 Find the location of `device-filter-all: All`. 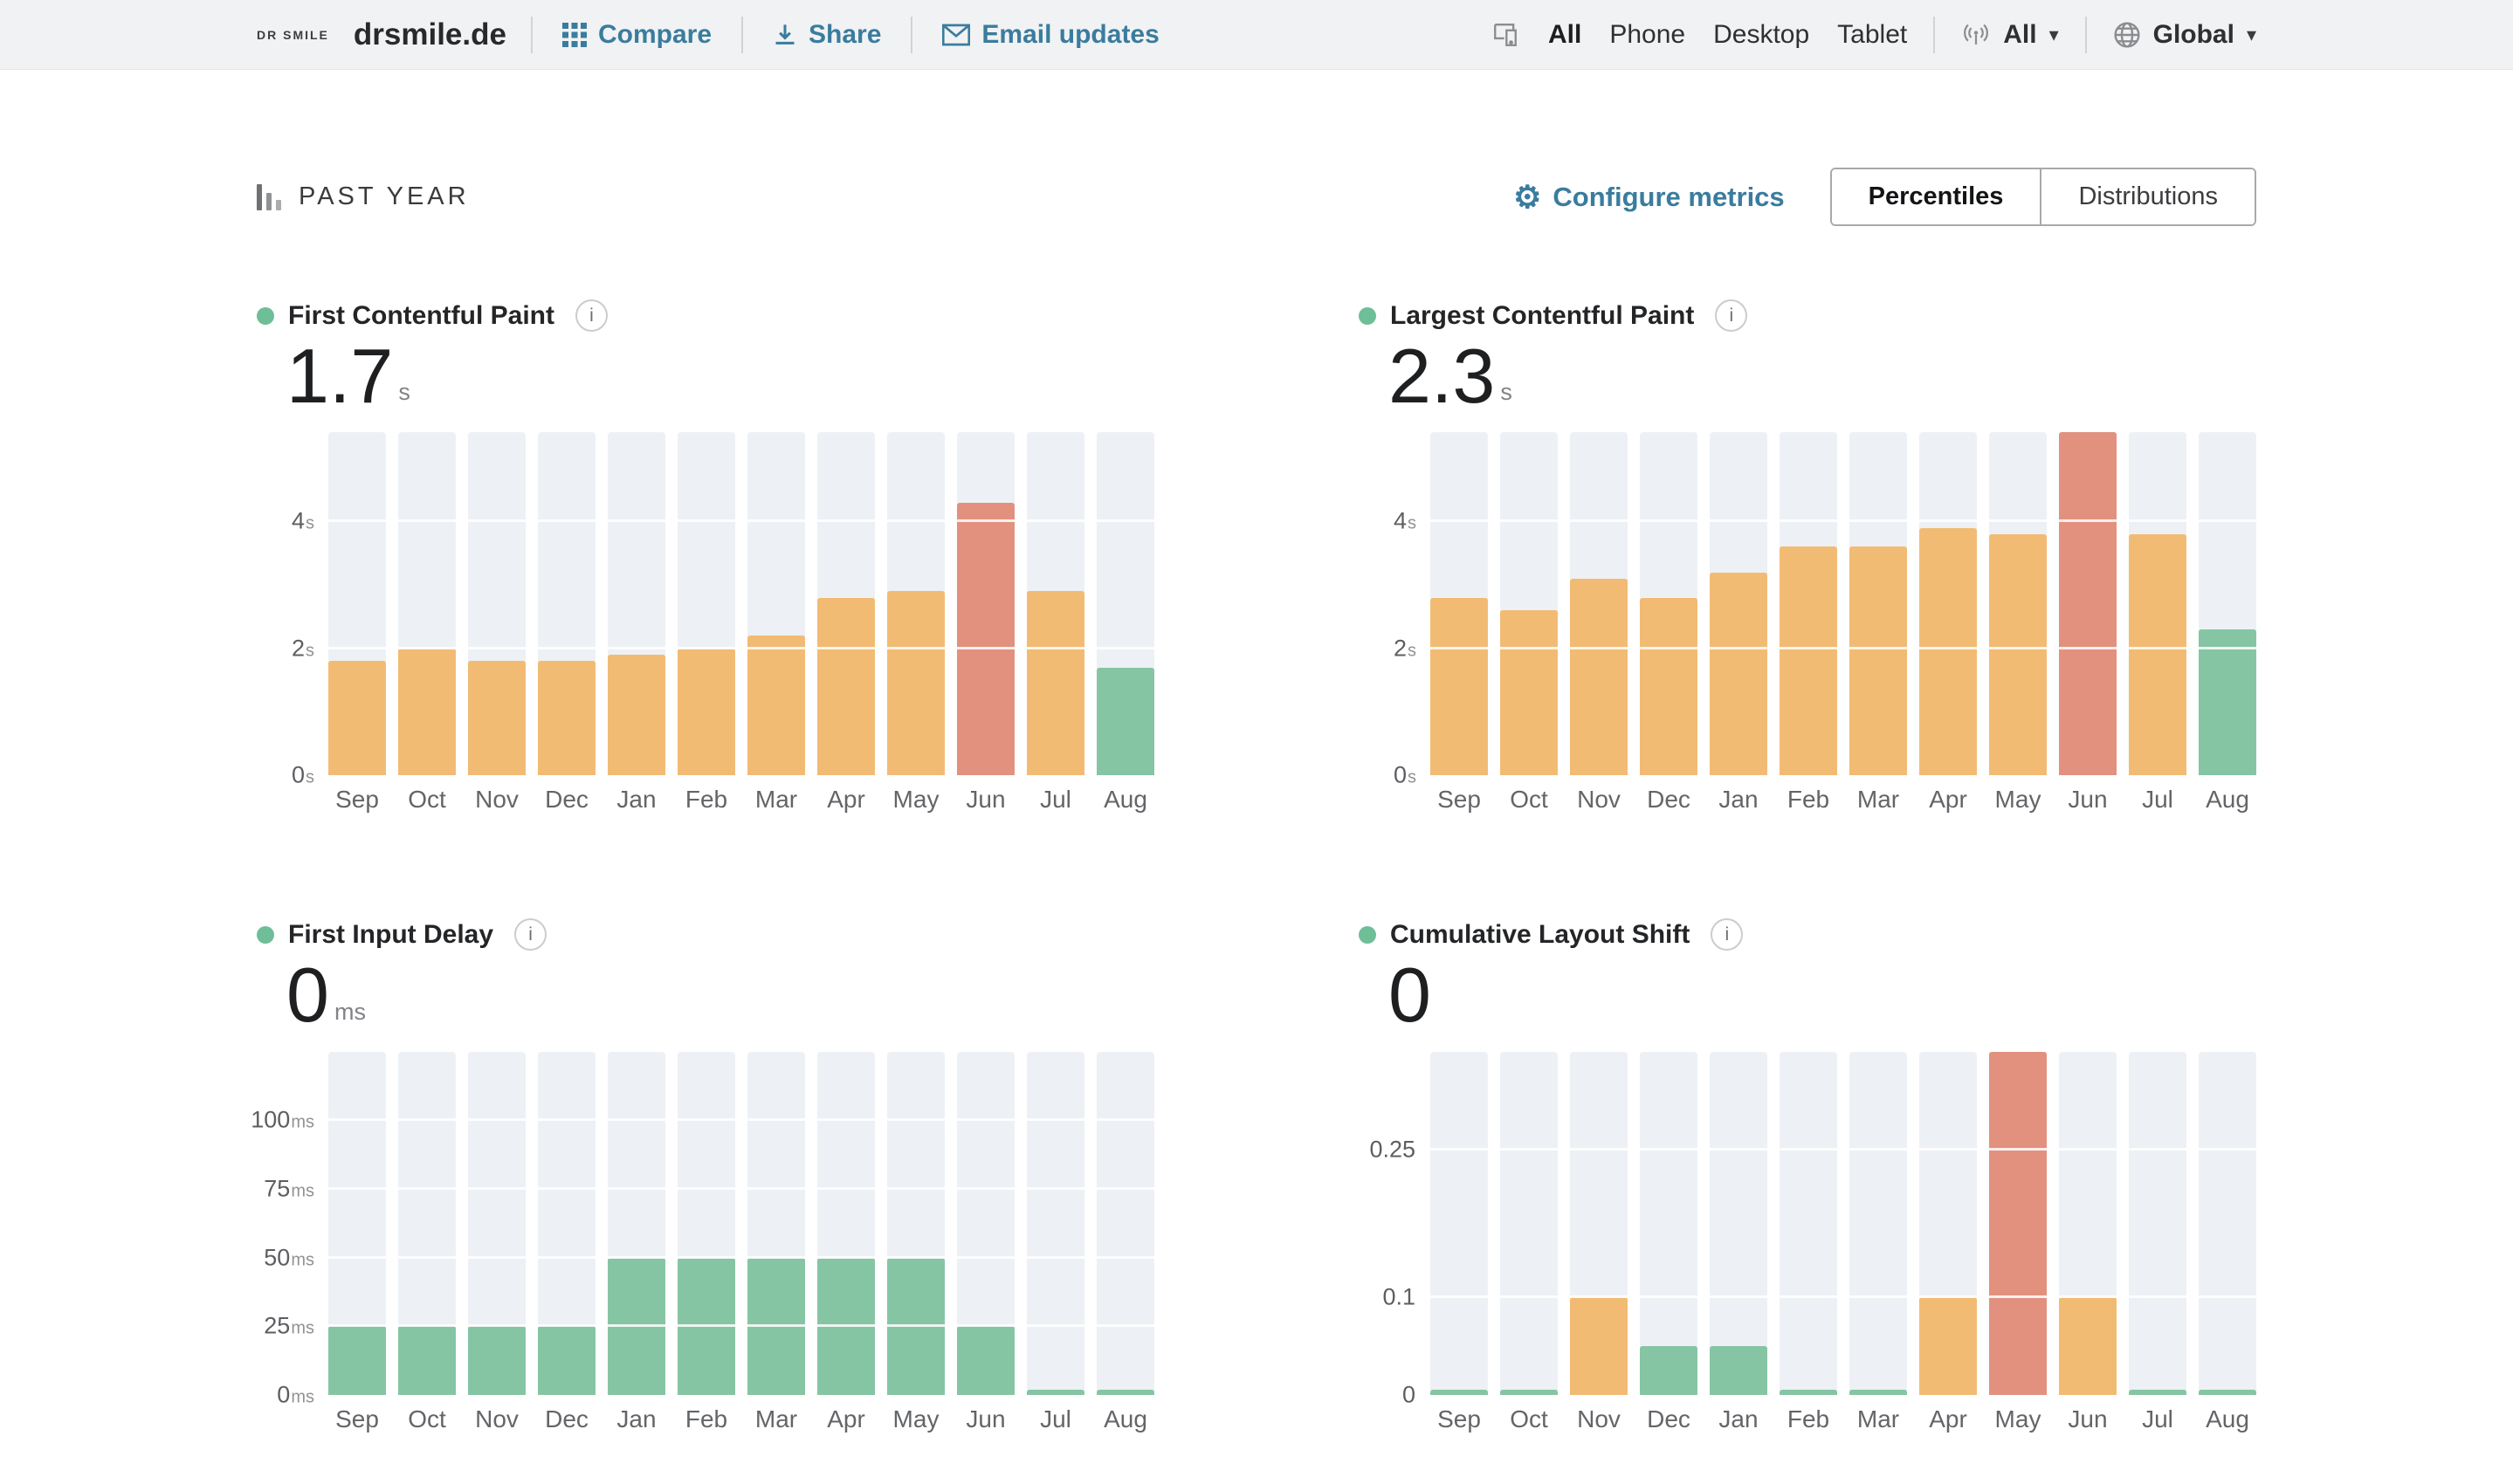

device-filter-all: All is located at coordinates (1565, 34).